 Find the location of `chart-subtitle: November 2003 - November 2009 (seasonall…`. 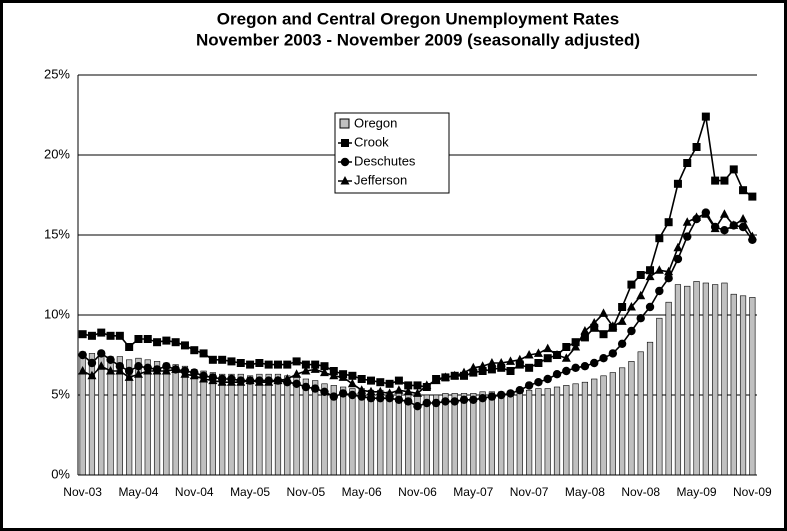

chart-subtitle: November 2003 - November 2009 (seasonall… is located at coordinates (418, 39).